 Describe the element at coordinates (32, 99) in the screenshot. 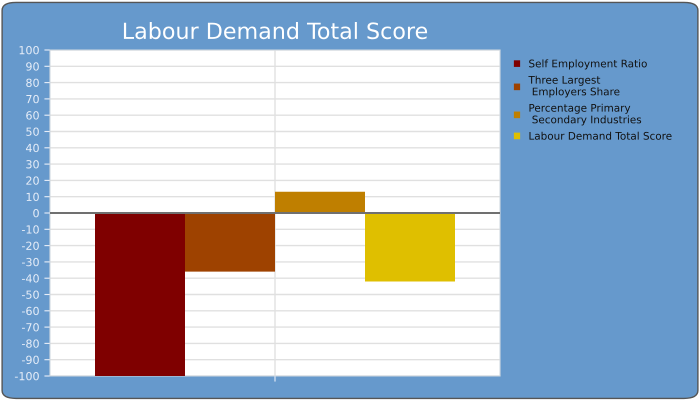

I see `y-tick-label: 70` at that location.